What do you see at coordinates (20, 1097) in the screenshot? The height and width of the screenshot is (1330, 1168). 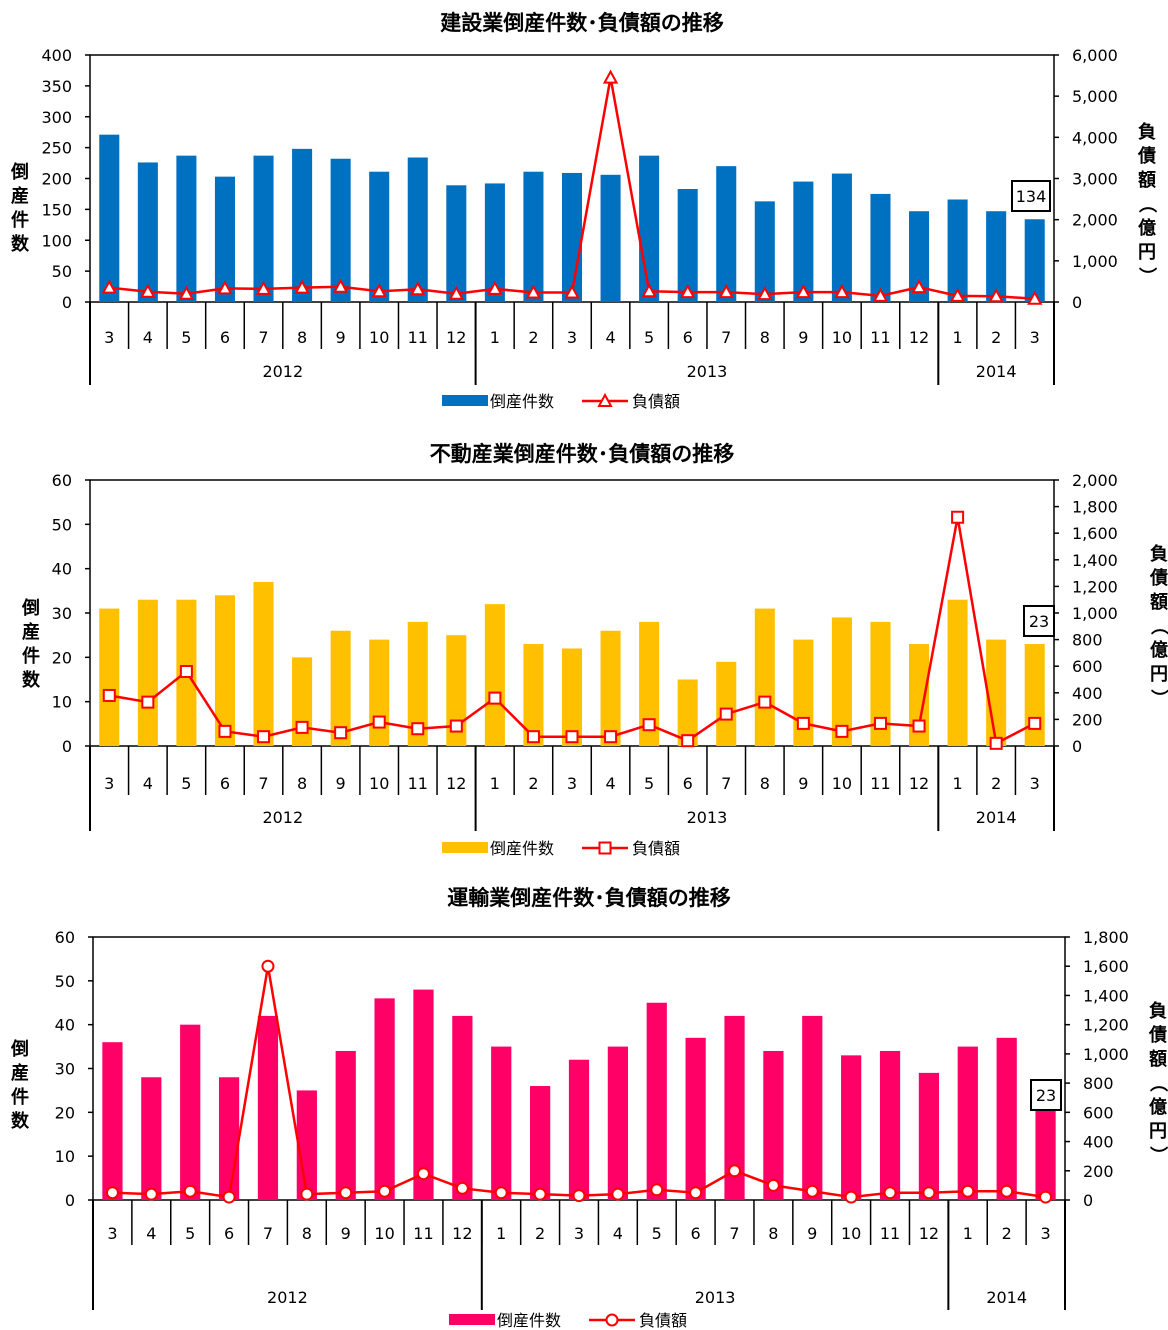 I see `svg-text: 件` at bounding box center [20, 1097].